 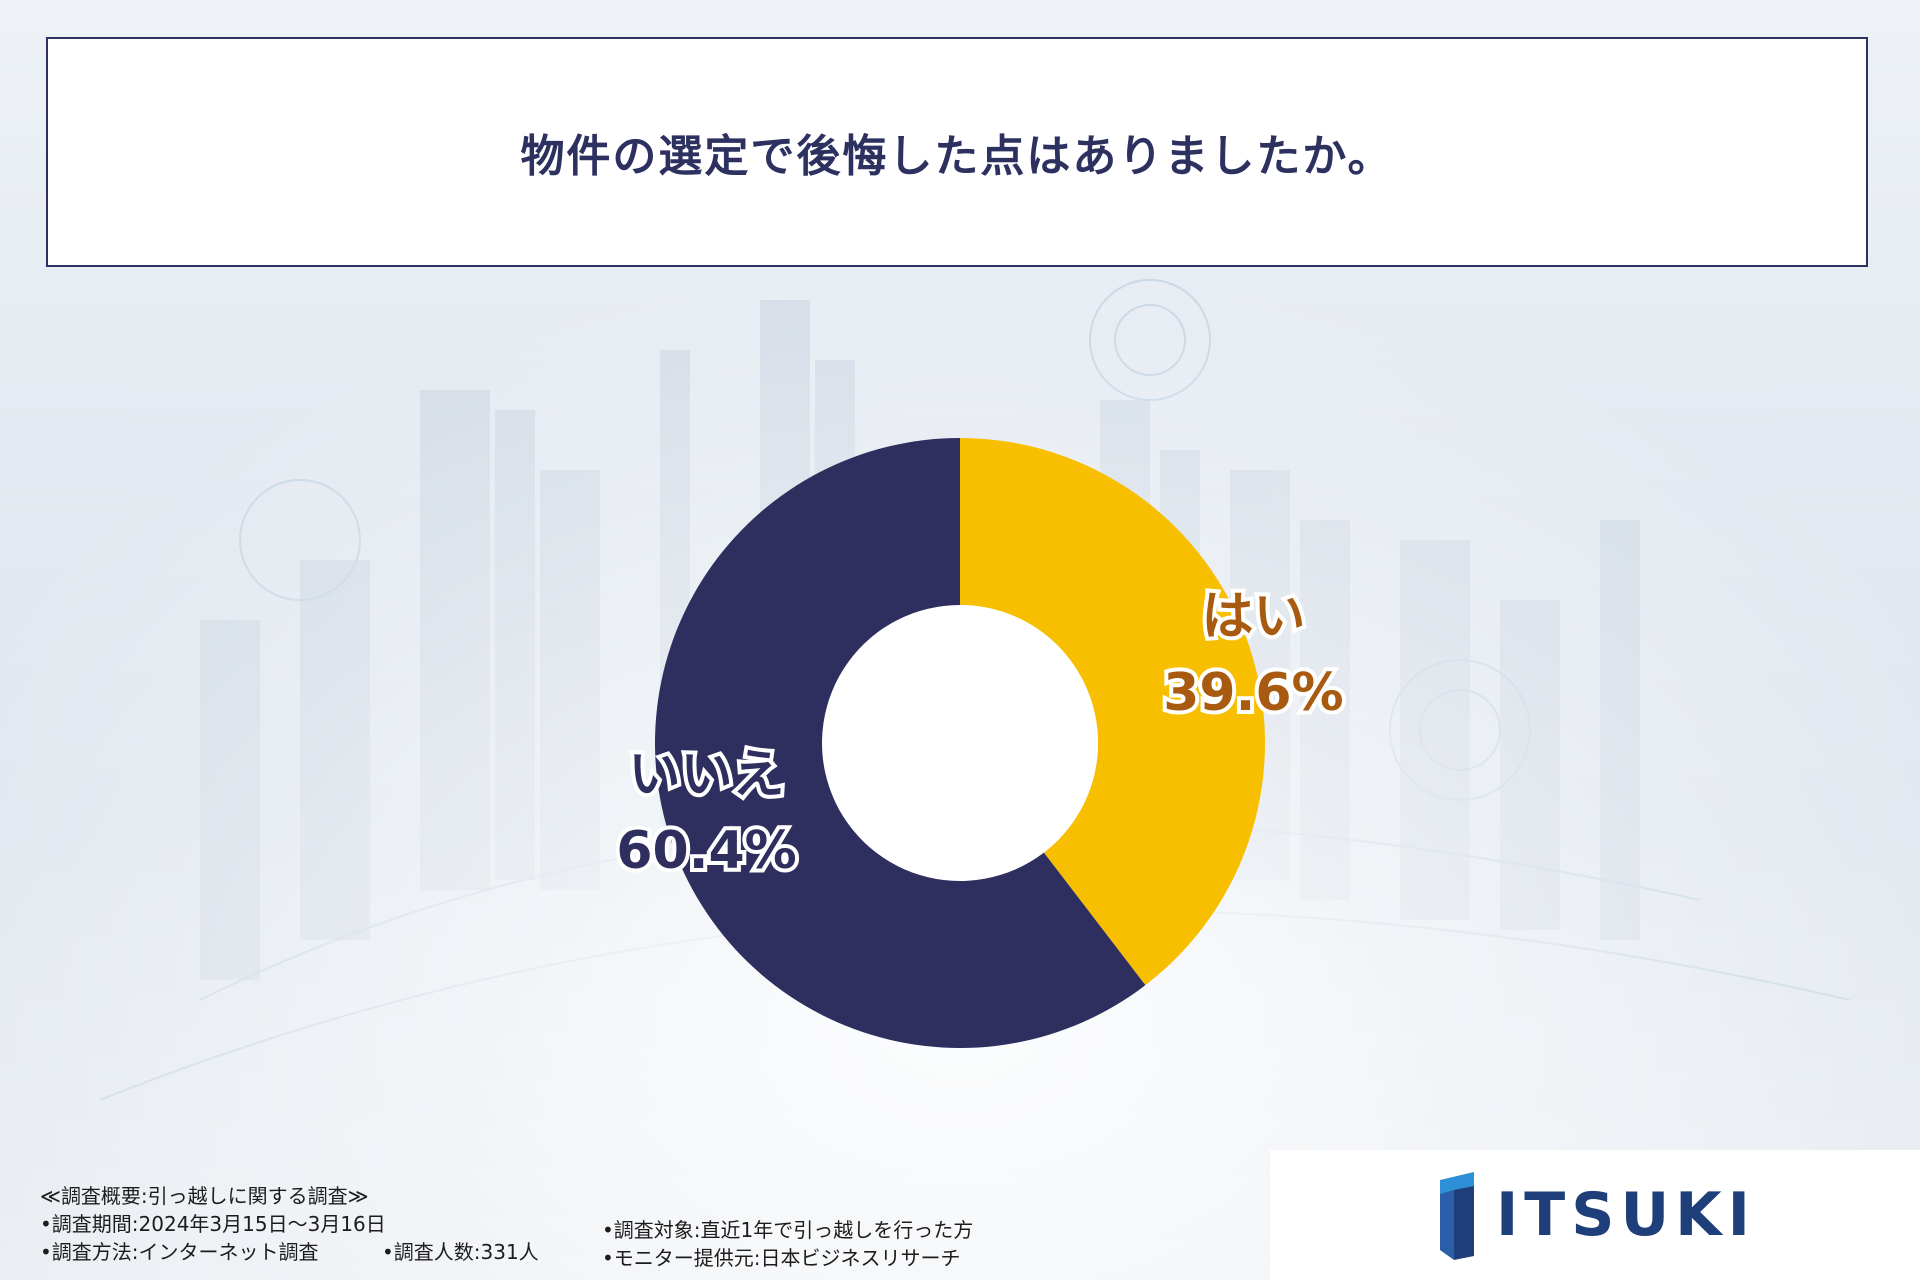 What do you see at coordinates (1456, 1216) in the screenshot?
I see `logo-mark-icon` at bounding box center [1456, 1216].